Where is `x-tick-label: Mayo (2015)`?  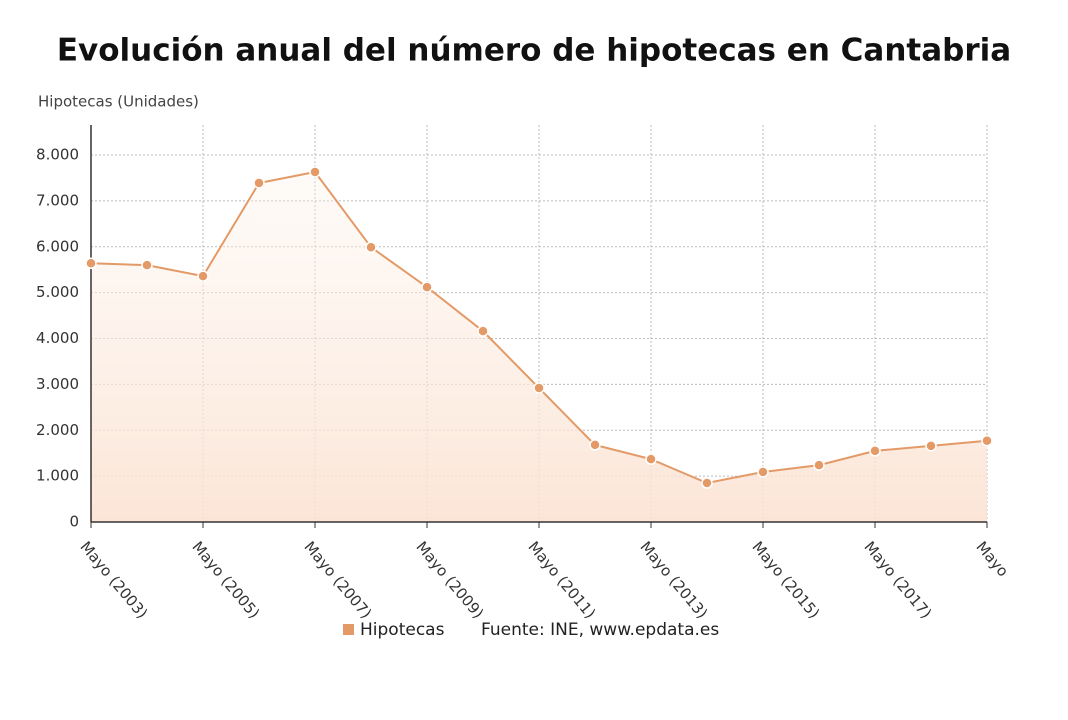 x-tick-label: Mayo (2015) is located at coordinates (785, 580).